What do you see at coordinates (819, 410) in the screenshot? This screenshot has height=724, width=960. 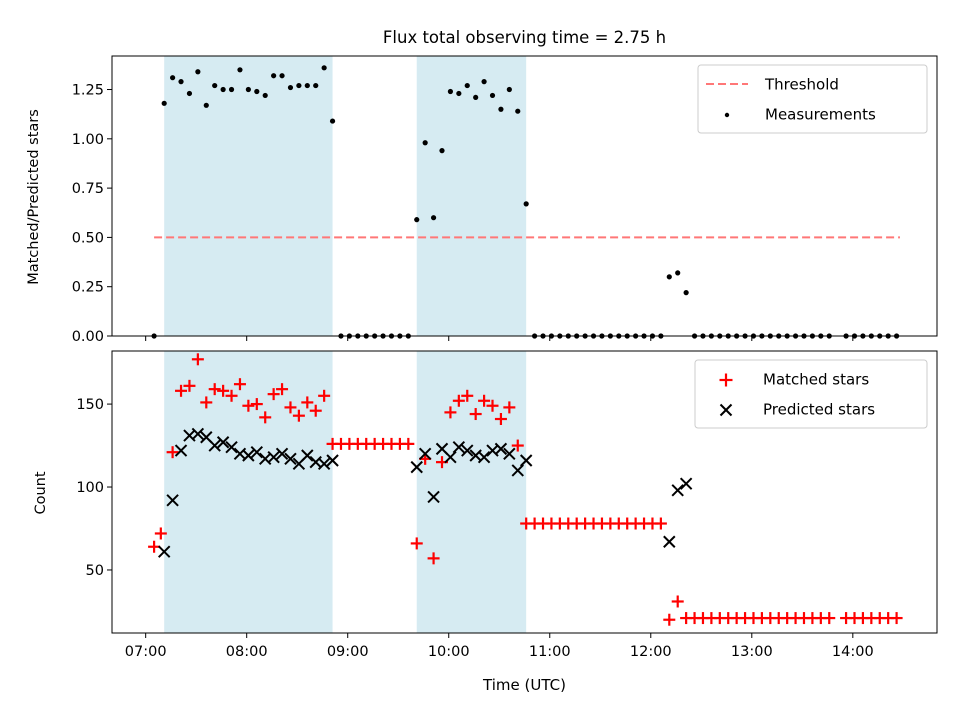 I see `legend-predicted-label: Predicted stars` at bounding box center [819, 410].